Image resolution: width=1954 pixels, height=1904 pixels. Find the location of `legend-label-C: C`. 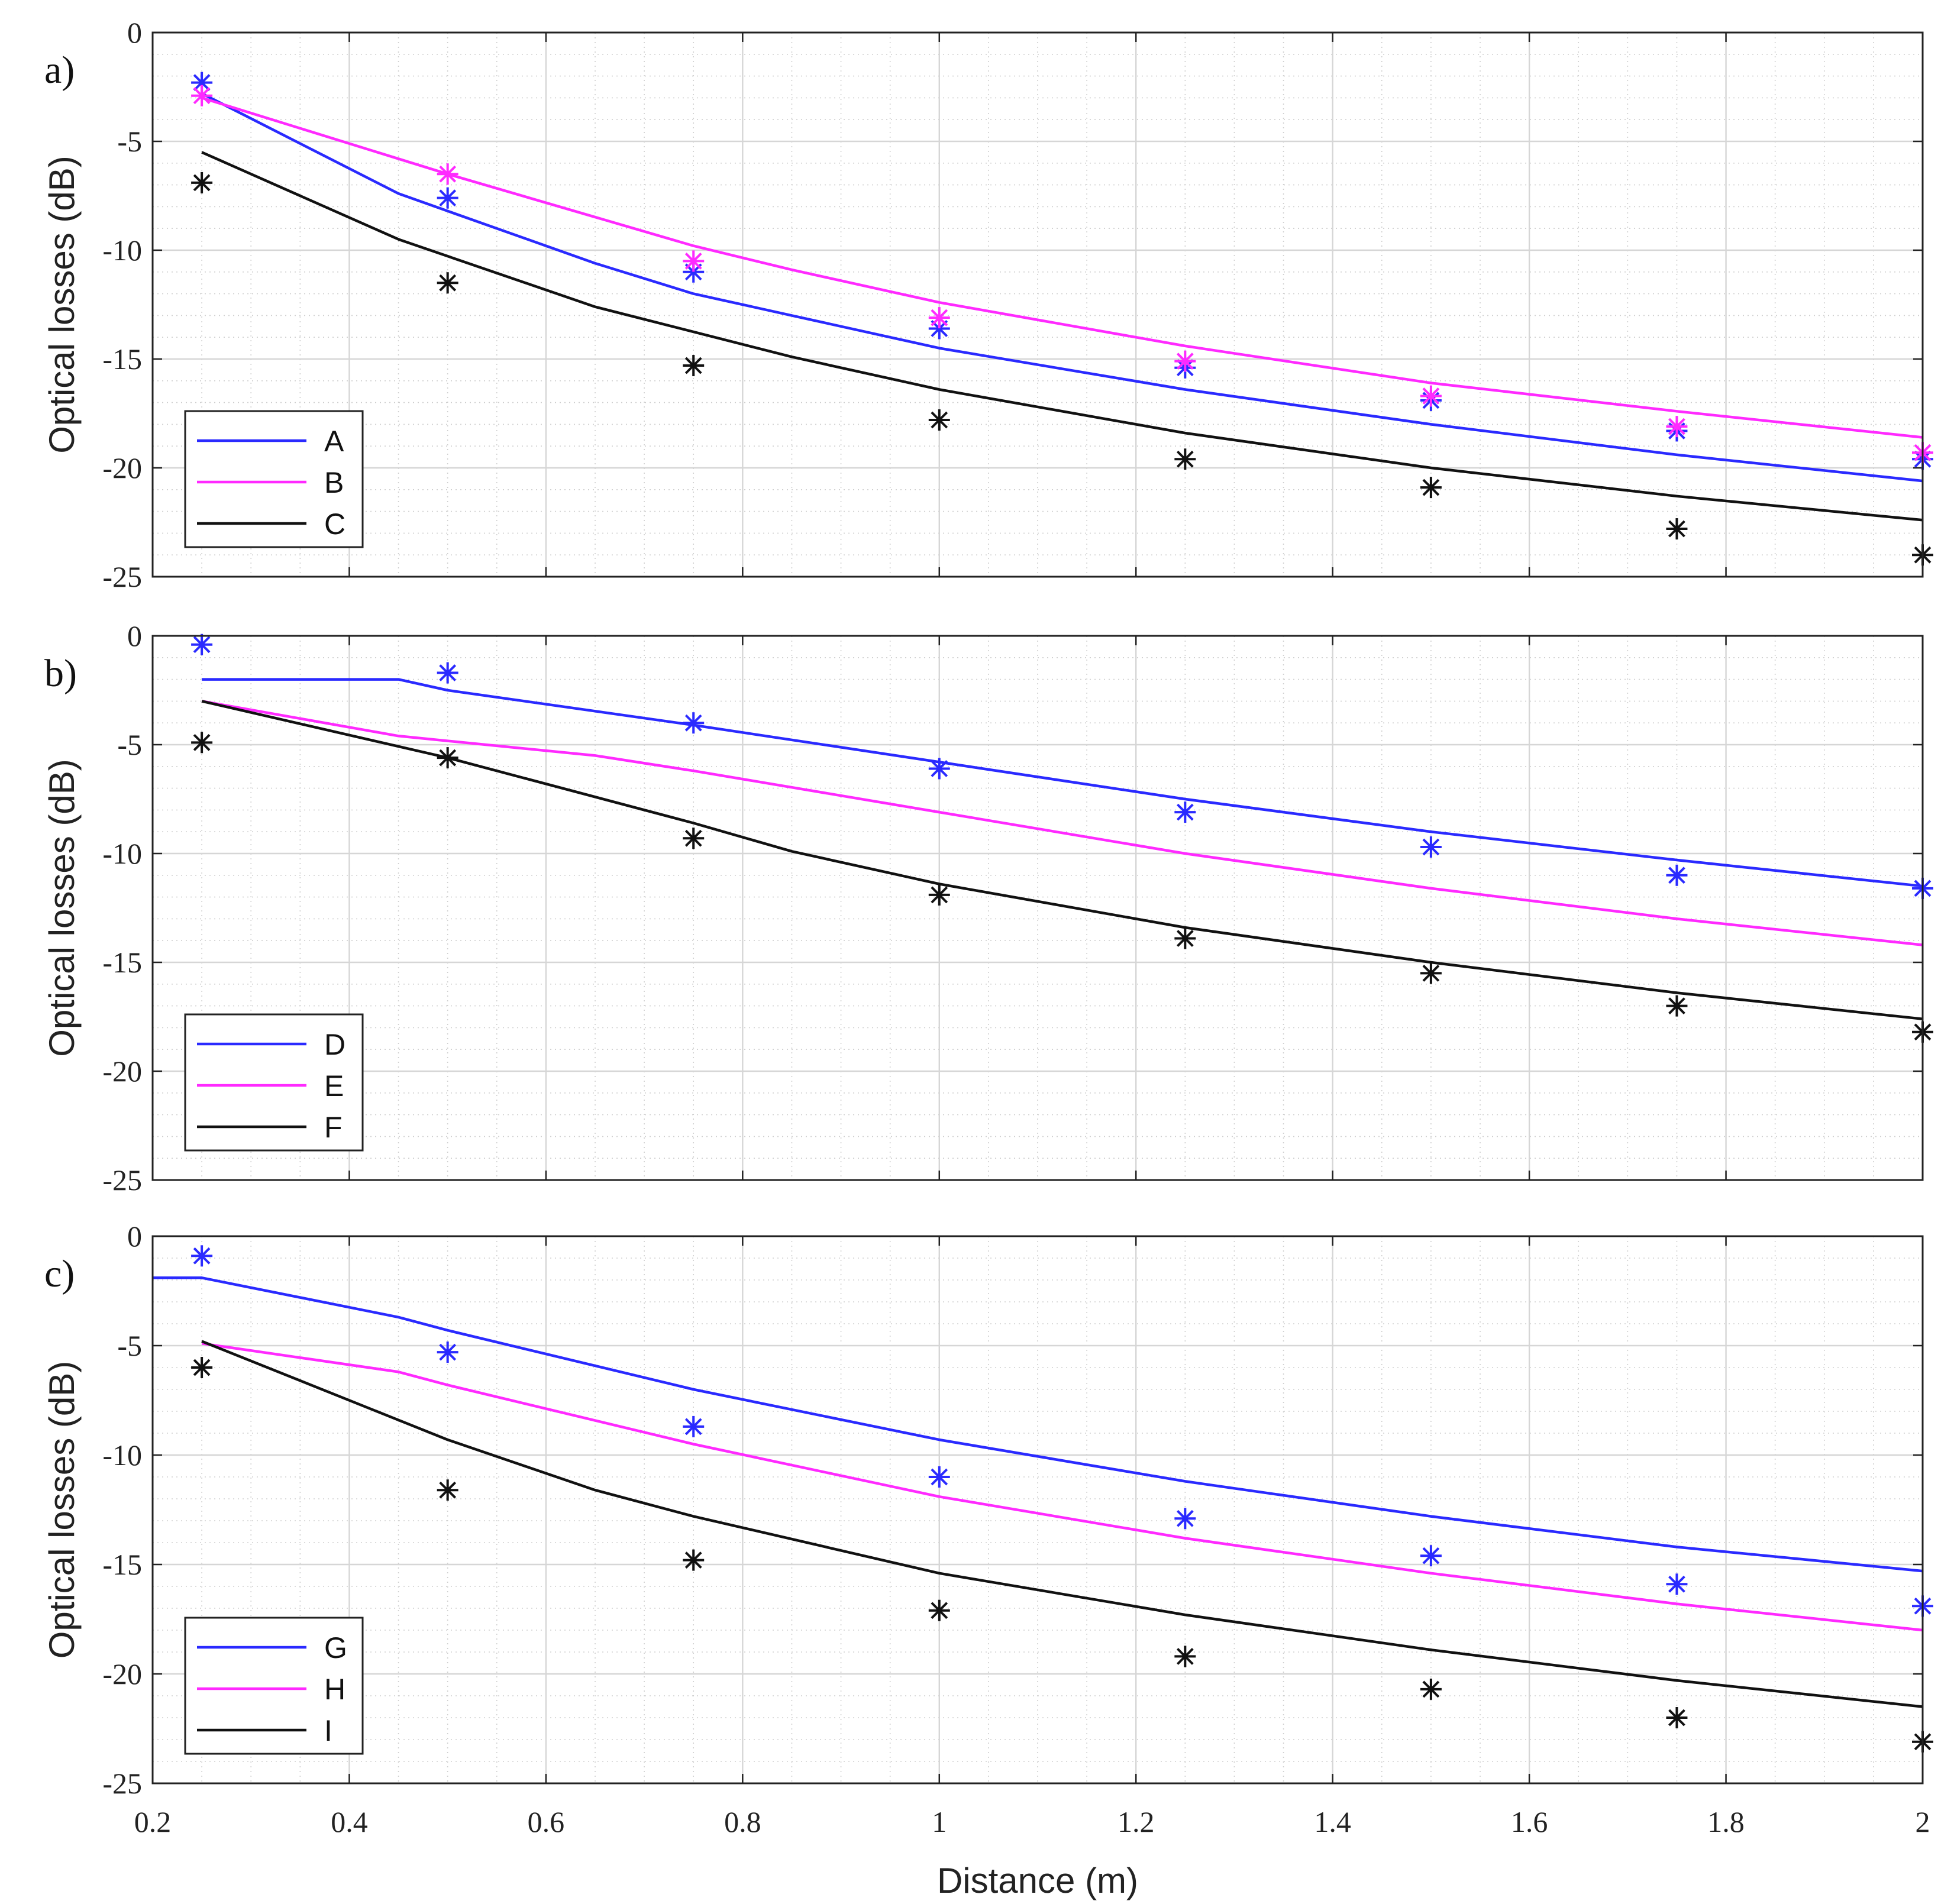

legend-label-C: C is located at coordinates (334, 524).